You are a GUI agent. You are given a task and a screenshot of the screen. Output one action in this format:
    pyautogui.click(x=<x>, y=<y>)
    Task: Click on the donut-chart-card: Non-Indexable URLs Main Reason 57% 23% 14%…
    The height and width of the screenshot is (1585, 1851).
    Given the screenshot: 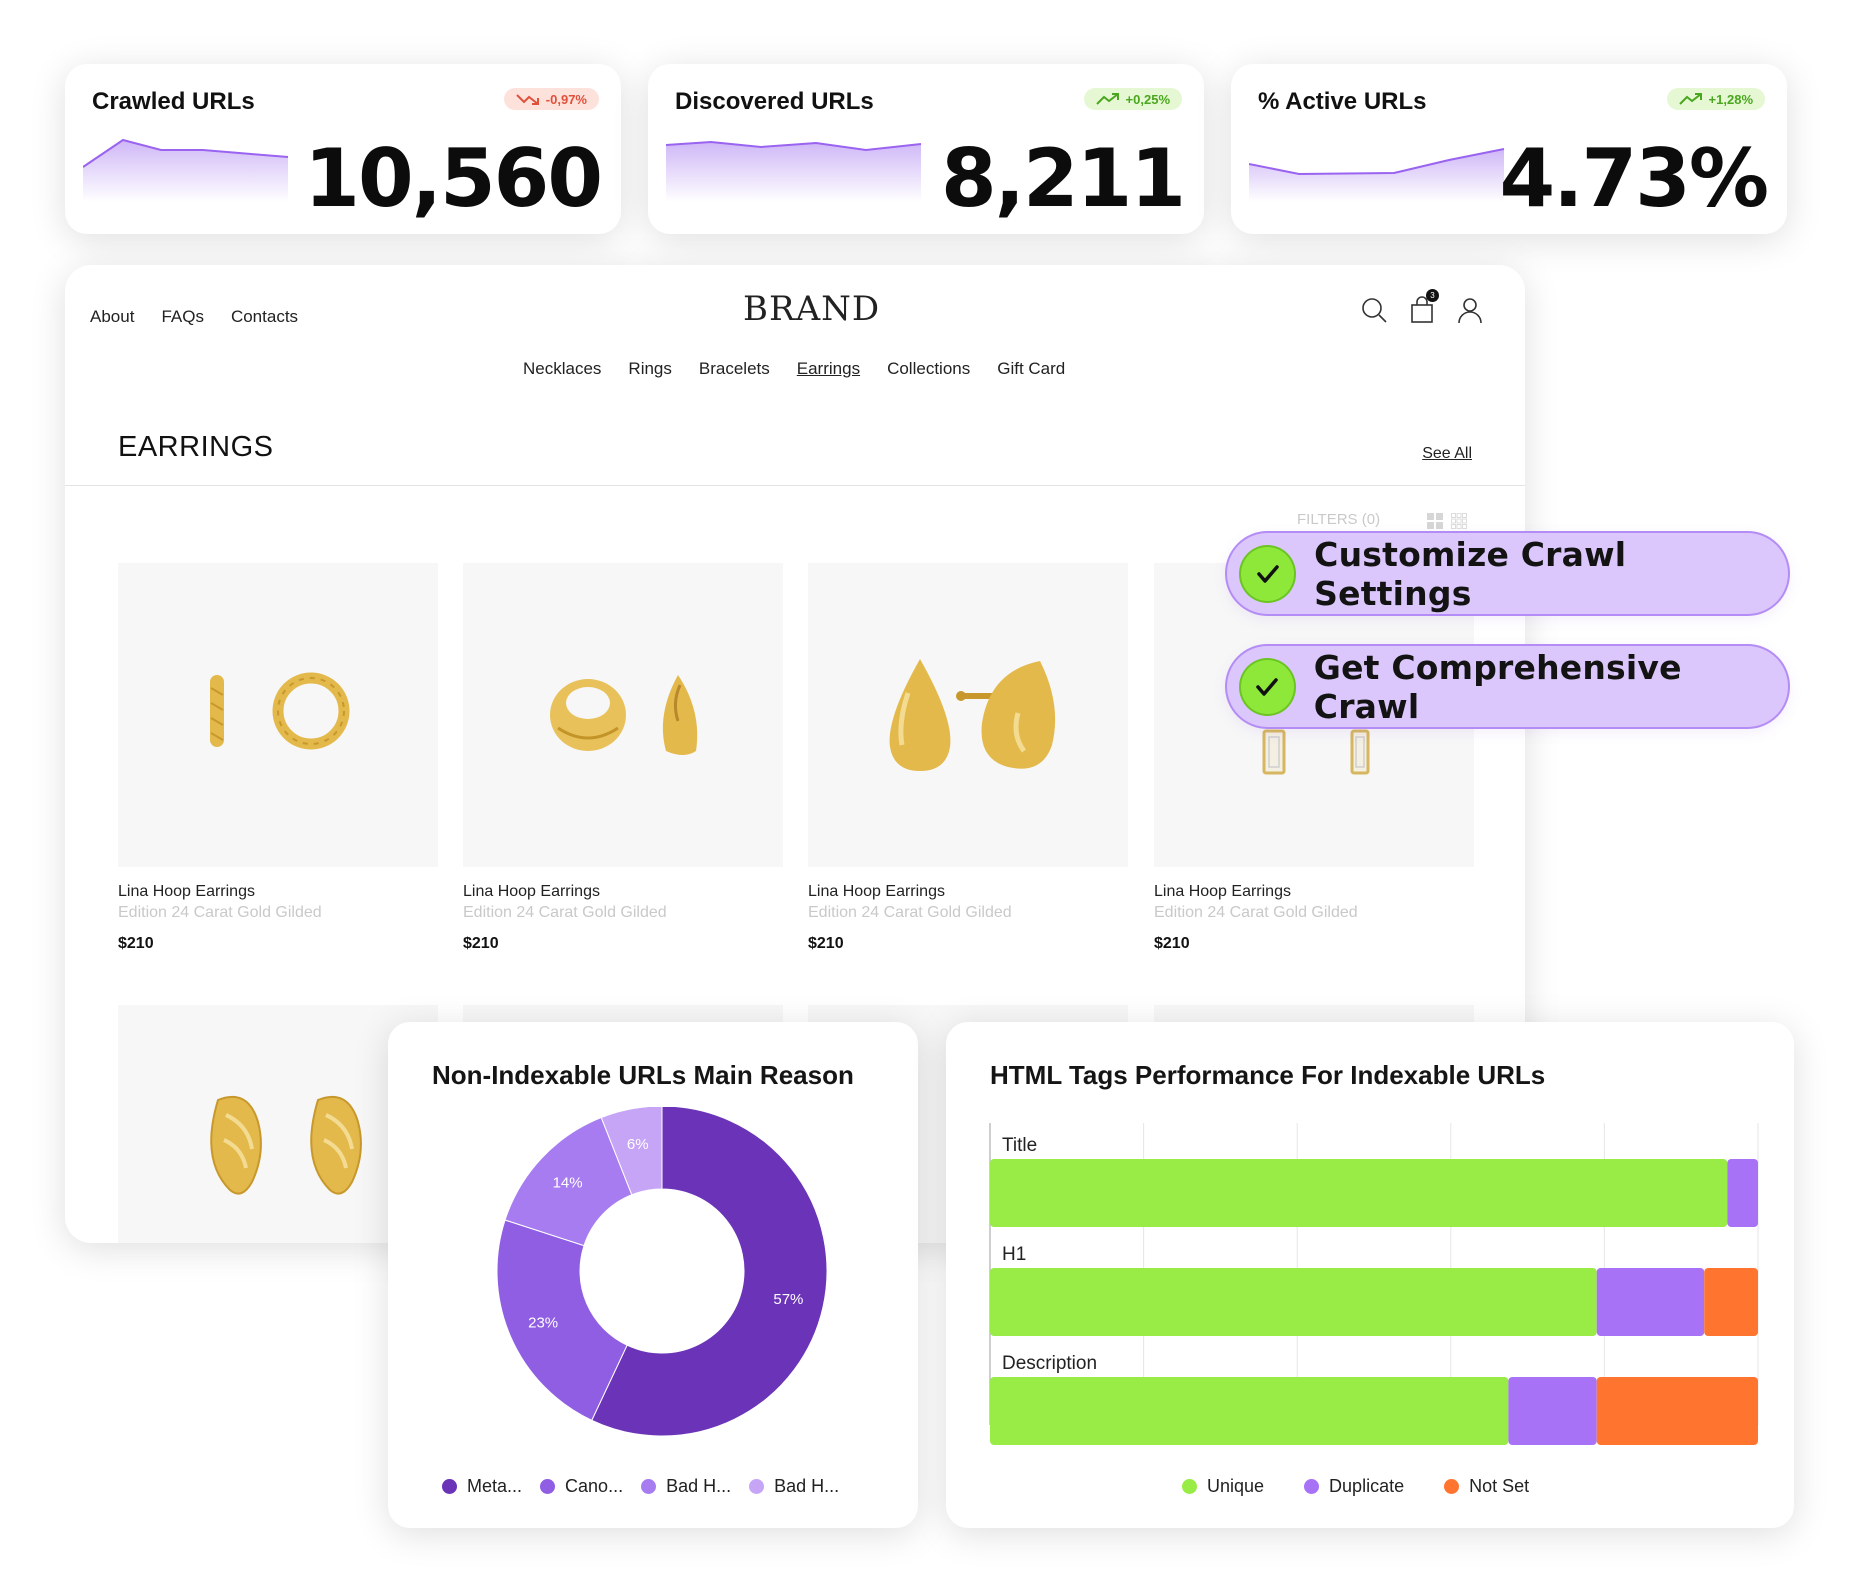 What is the action you would take?
    pyautogui.click(x=653, y=1275)
    